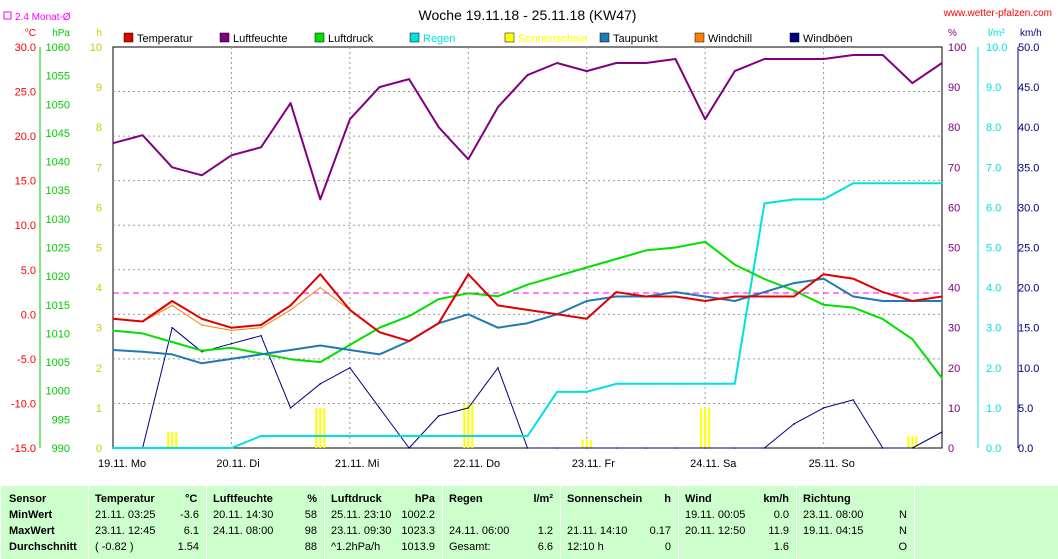 The height and width of the screenshot is (559, 1058). What do you see at coordinates (61, 33) in the screenshot?
I see `axis-unit-left: hPa` at bounding box center [61, 33].